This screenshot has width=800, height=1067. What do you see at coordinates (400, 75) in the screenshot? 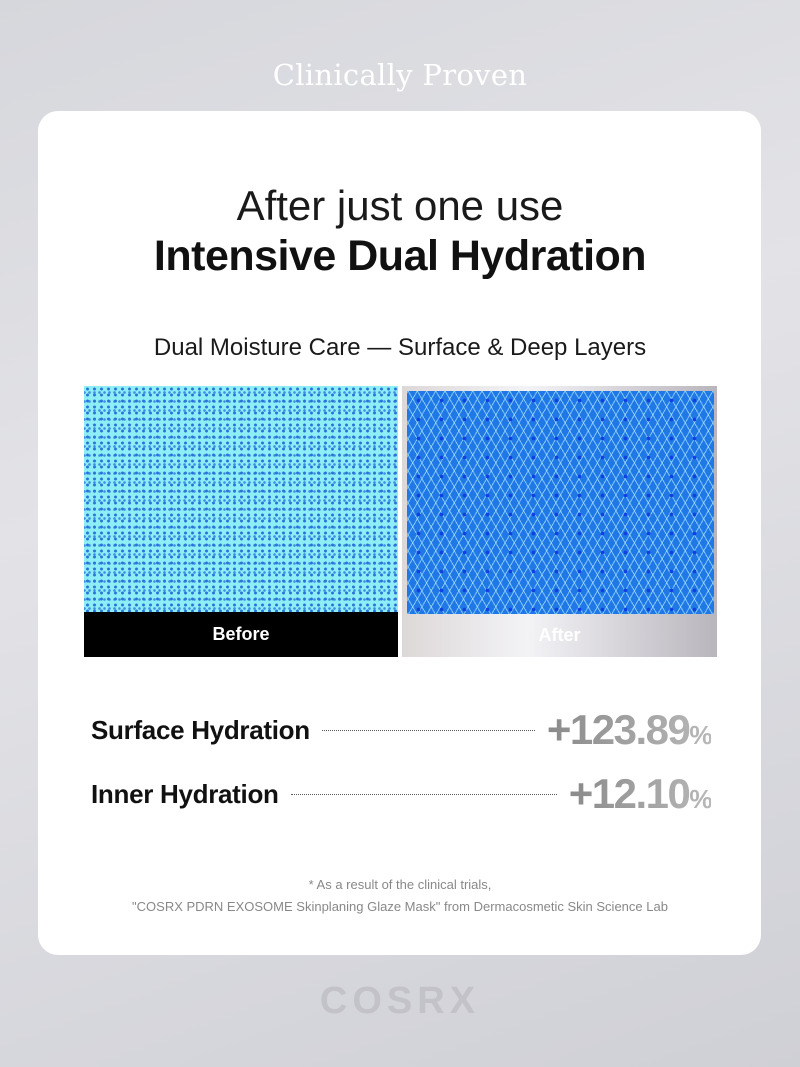
I see `section-title: Clinically Proven` at bounding box center [400, 75].